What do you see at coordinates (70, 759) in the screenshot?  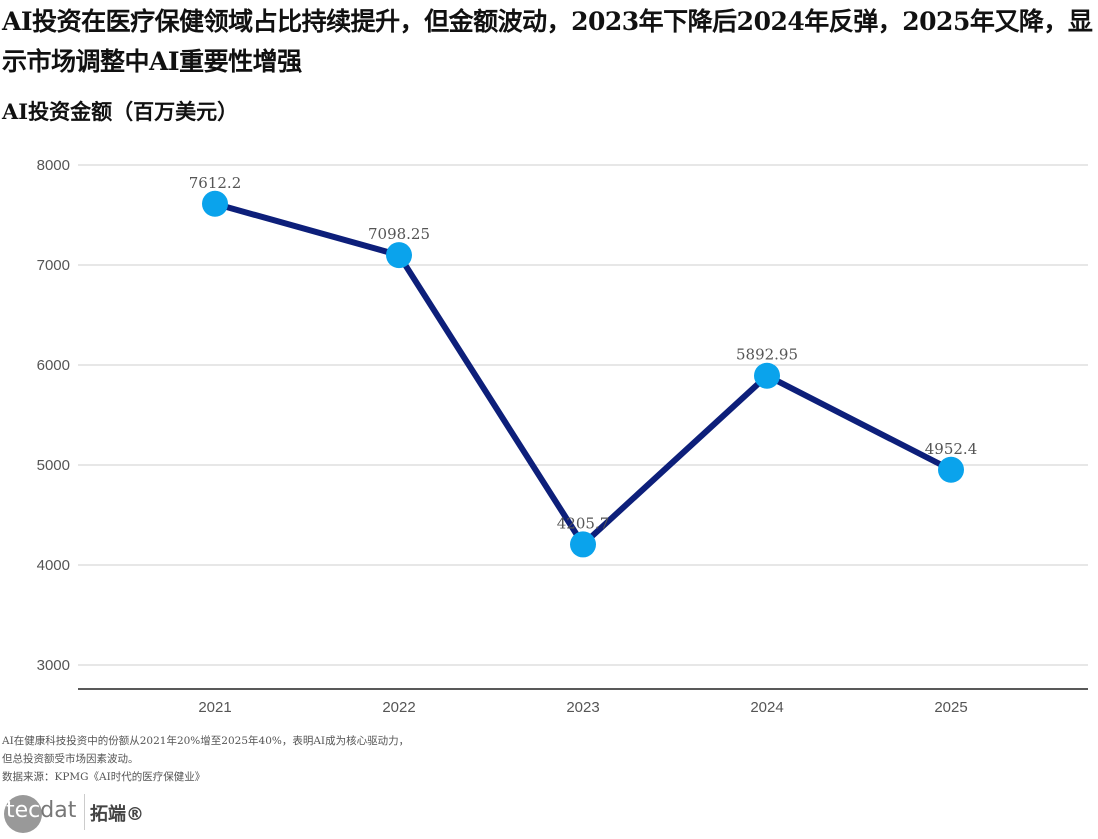 I see `footer-note-2: 但总投资额受市场因素波动。` at bounding box center [70, 759].